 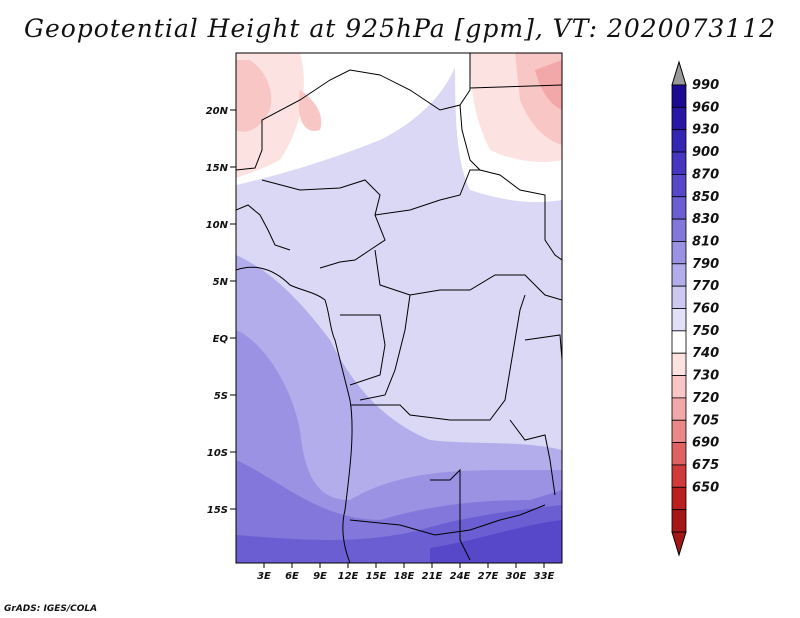 I want to click on lon-label: 6E, so click(x=292, y=576).